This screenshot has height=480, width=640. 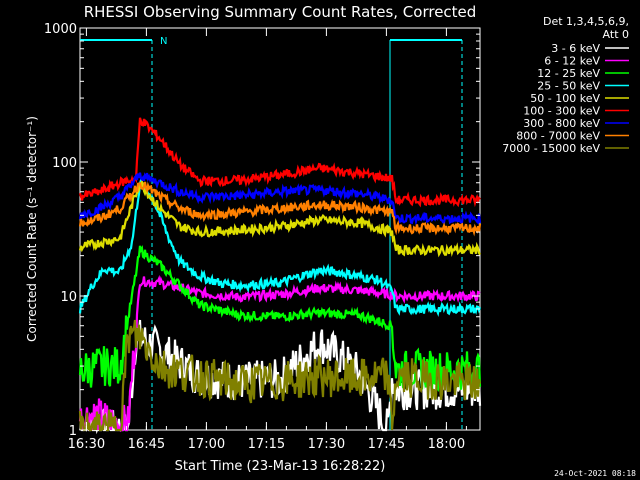 I want to click on legend-label-3: 25 - 50 keV, so click(x=568, y=86).